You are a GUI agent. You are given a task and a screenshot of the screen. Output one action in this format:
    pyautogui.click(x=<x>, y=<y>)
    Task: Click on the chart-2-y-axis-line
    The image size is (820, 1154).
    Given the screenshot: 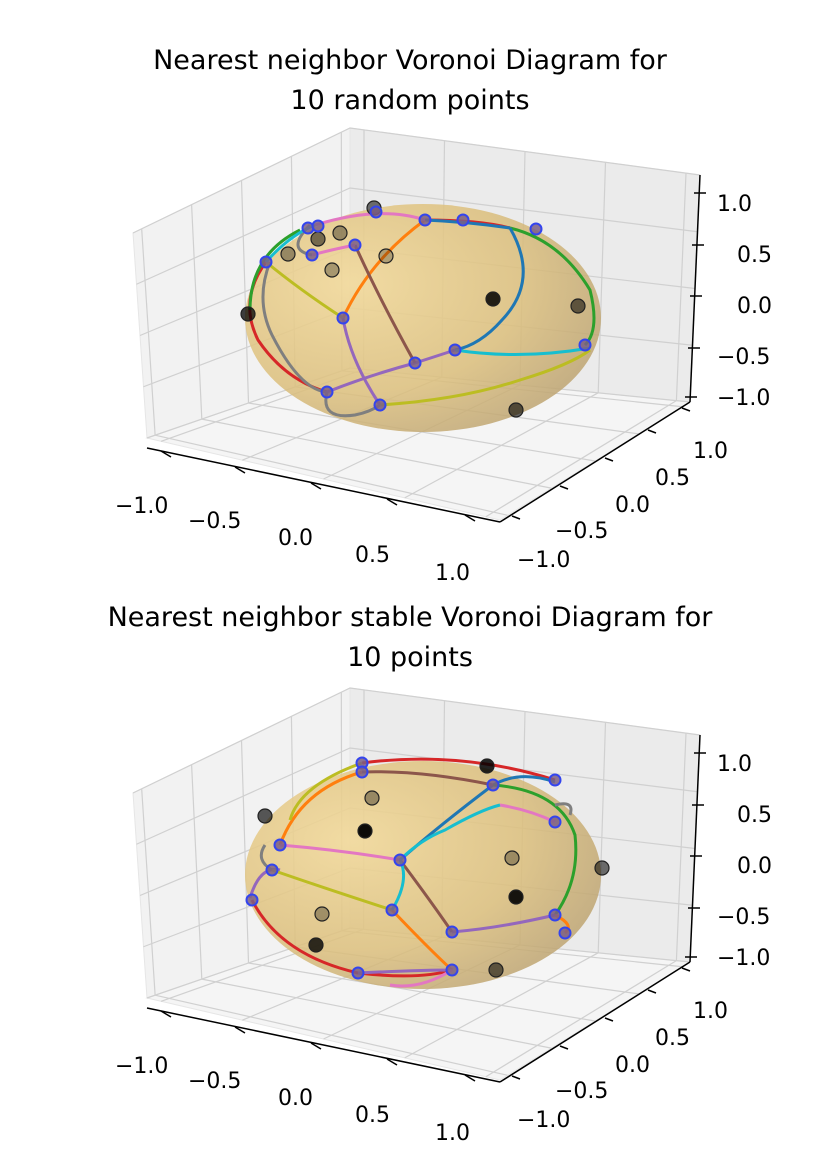 What is the action you would take?
    pyautogui.click(x=595, y=1022)
    